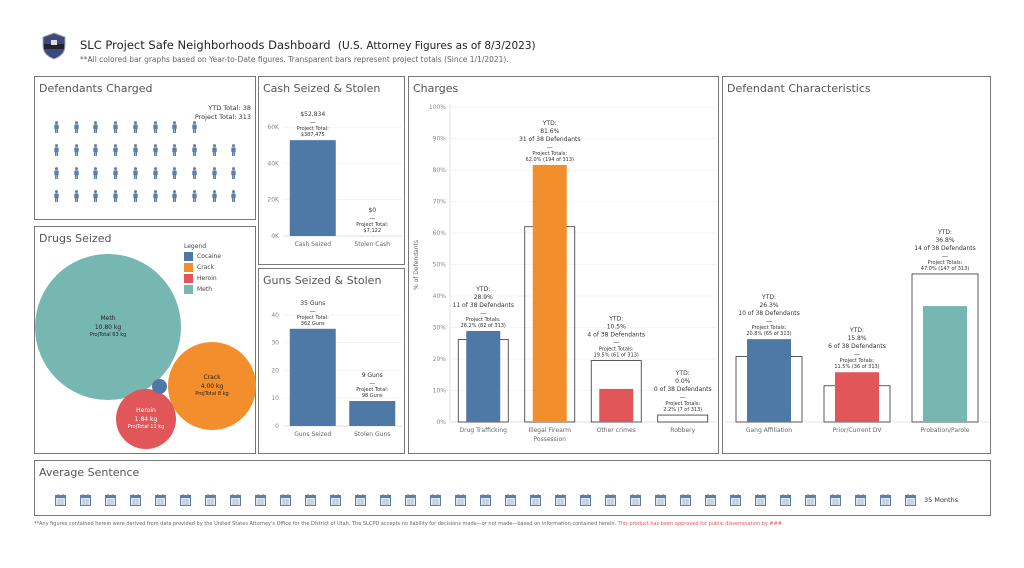 The image size is (1024, 568). What do you see at coordinates (313, 324) in the screenshot?
I see `data-label: 362 Guns` at bounding box center [313, 324].